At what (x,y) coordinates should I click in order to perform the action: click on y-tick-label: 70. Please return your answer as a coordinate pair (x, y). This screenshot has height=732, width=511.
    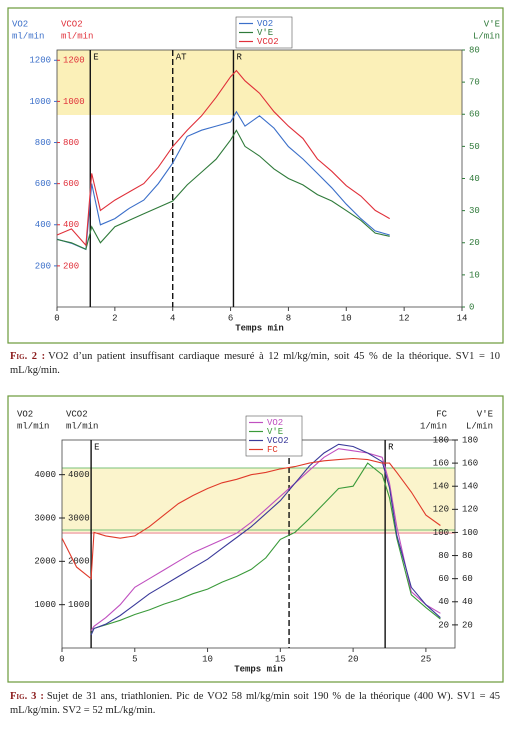
    Looking at the image, I should click on (474, 83).